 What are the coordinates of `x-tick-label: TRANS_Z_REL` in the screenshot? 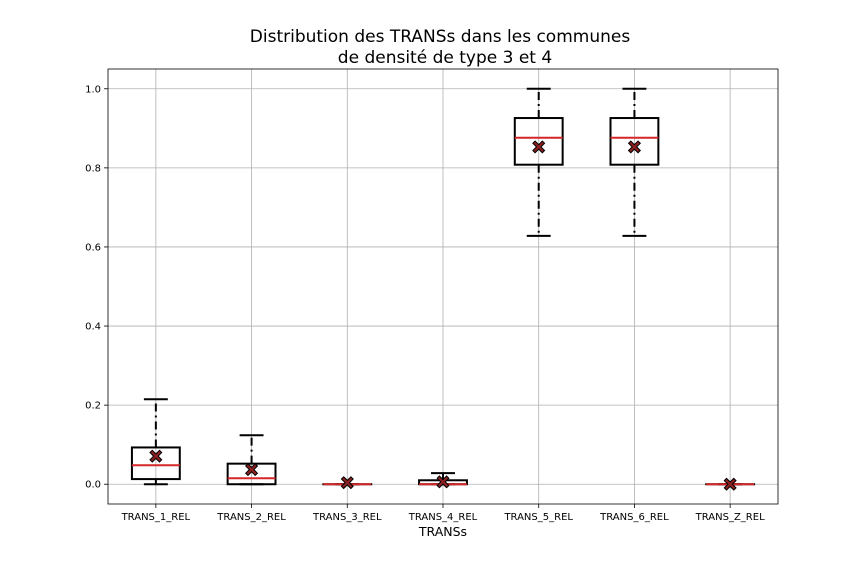 It's located at (730, 517).